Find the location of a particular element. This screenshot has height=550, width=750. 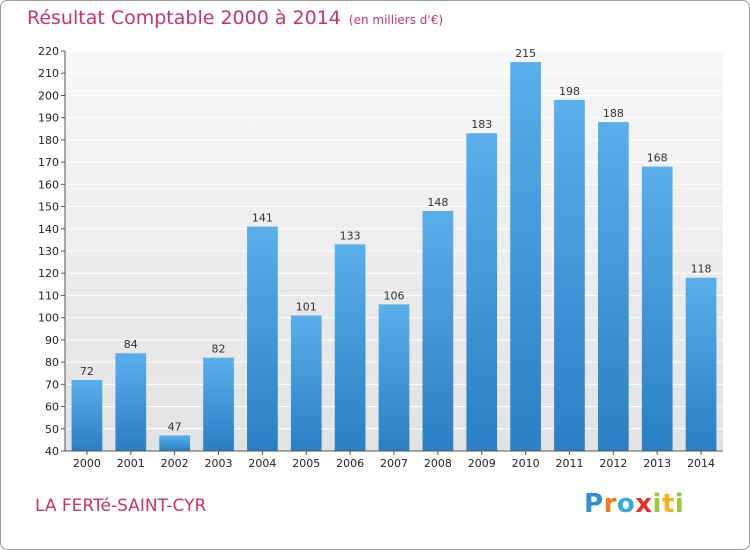

y-tick-label: 130 is located at coordinates (48, 251).